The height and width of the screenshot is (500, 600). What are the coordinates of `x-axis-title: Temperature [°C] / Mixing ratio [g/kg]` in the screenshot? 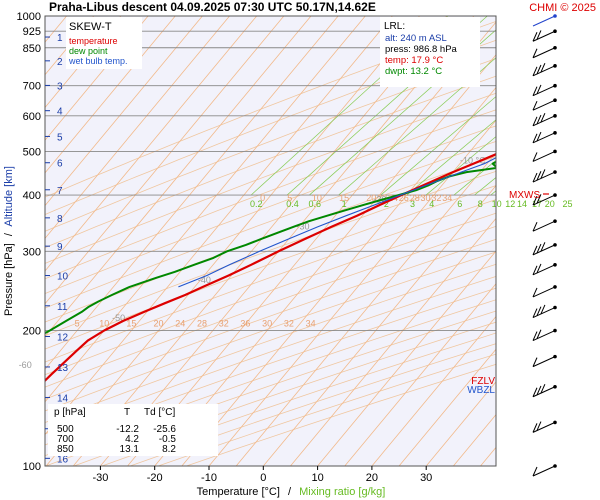 It's located at (291, 492).